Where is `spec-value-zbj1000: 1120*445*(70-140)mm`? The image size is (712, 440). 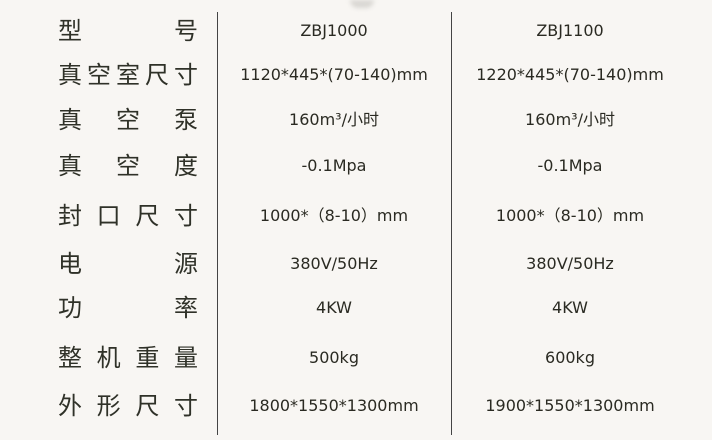 spec-value-zbj1000: 1120*445*(70-140)mm is located at coordinates (334, 74).